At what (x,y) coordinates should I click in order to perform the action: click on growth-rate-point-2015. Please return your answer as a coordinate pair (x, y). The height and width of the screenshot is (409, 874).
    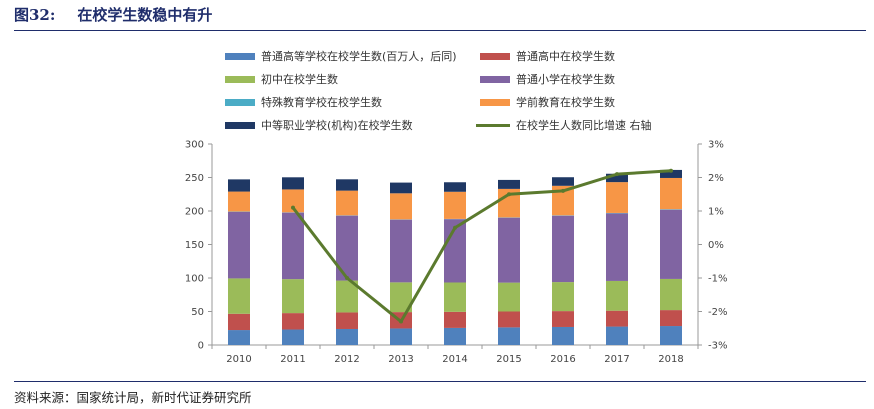
    Looking at the image, I should click on (509, 194).